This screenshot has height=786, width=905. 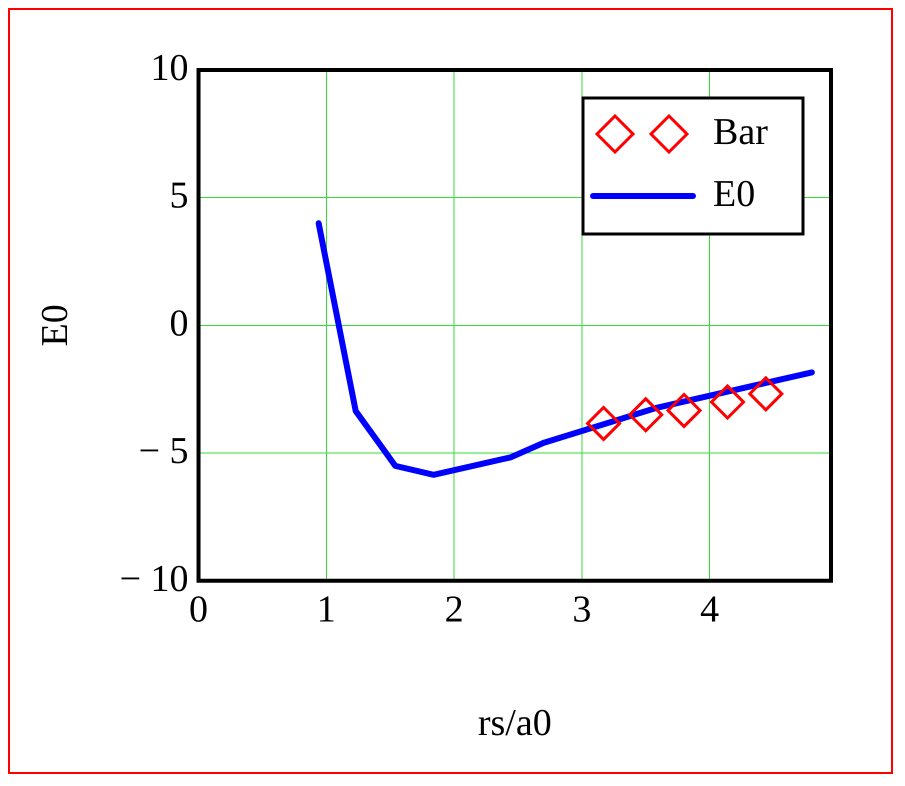 I want to click on y-tick-label: 0, so click(x=179, y=323).